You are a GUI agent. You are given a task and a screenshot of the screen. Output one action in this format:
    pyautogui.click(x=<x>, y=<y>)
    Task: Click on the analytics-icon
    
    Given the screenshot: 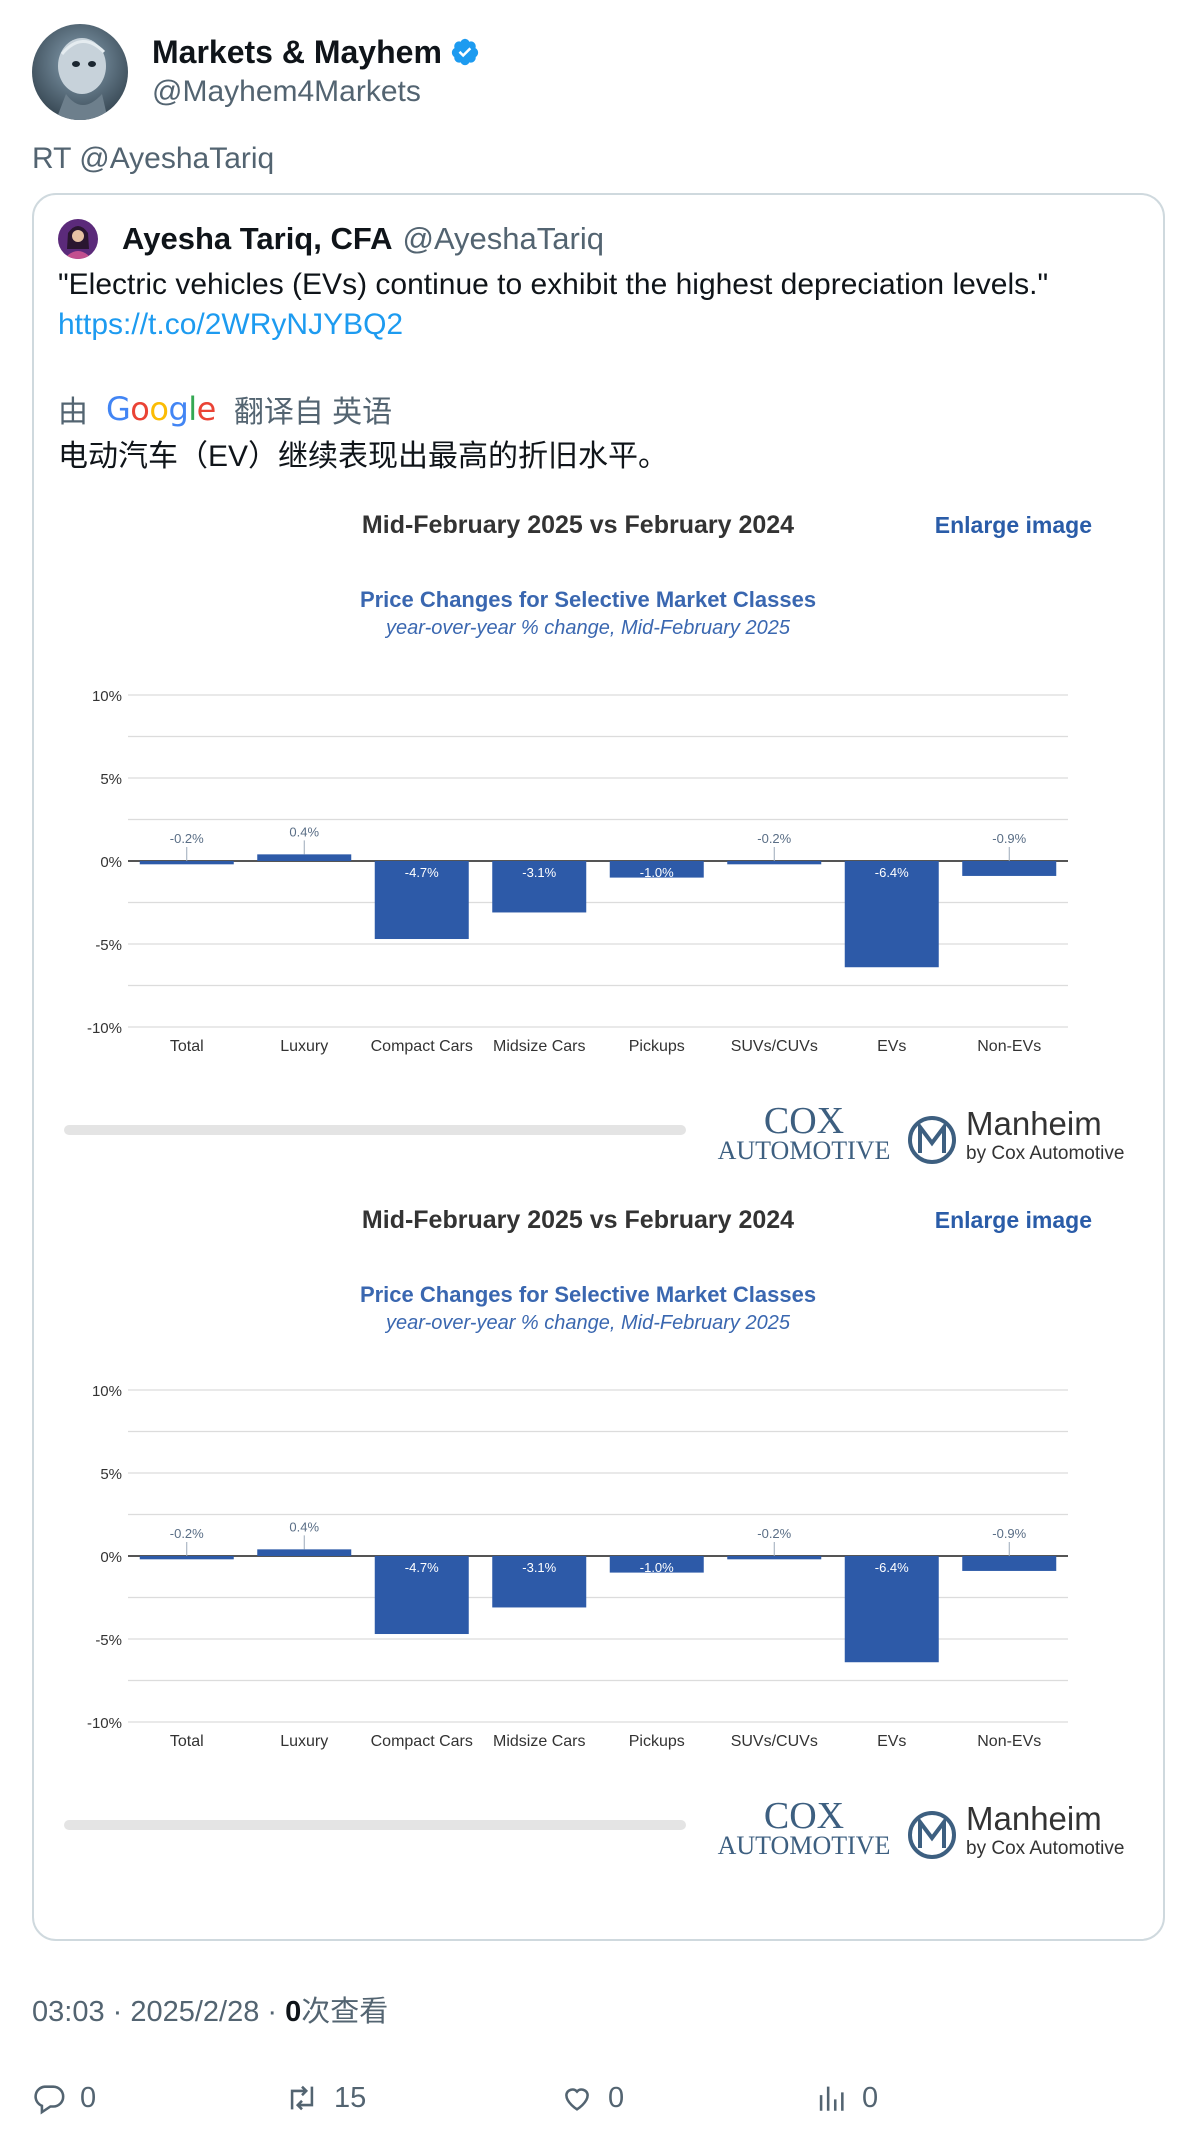 What is the action you would take?
    pyautogui.click(x=831, y=2098)
    